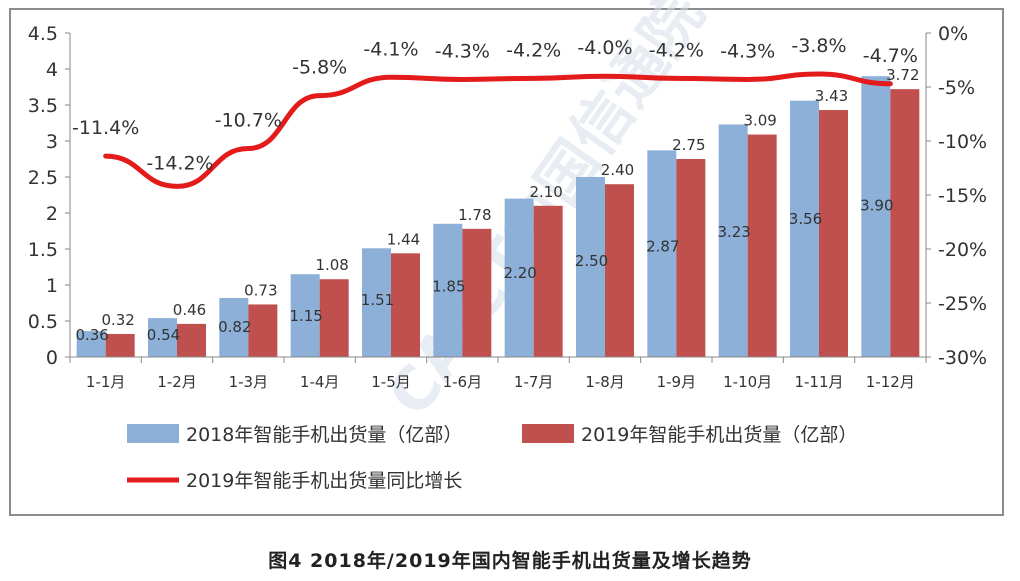  I want to click on figure-caption: 图4 2018年/2019年国内智能手机出货量及增长趋势, so click(510, 561).